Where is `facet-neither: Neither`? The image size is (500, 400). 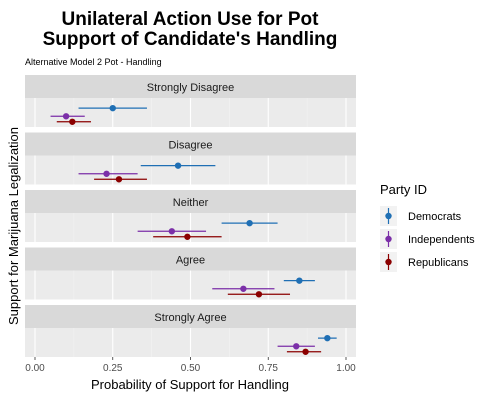
facet-neither: Neither is located at coordinates (190, 216).